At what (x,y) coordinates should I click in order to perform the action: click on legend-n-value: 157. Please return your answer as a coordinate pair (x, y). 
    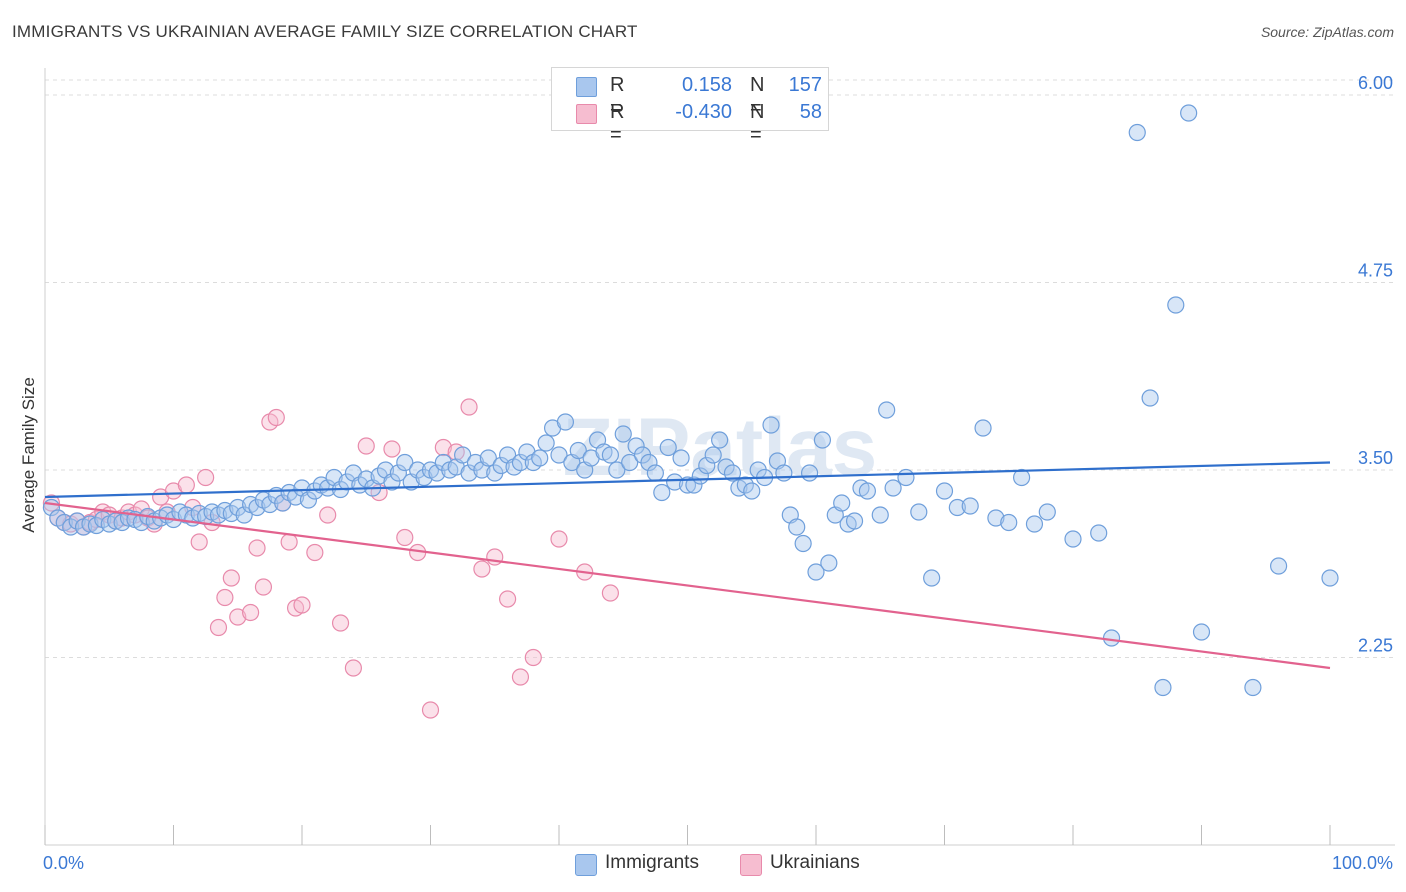
    Looking at the image, I should click on (805, 85).